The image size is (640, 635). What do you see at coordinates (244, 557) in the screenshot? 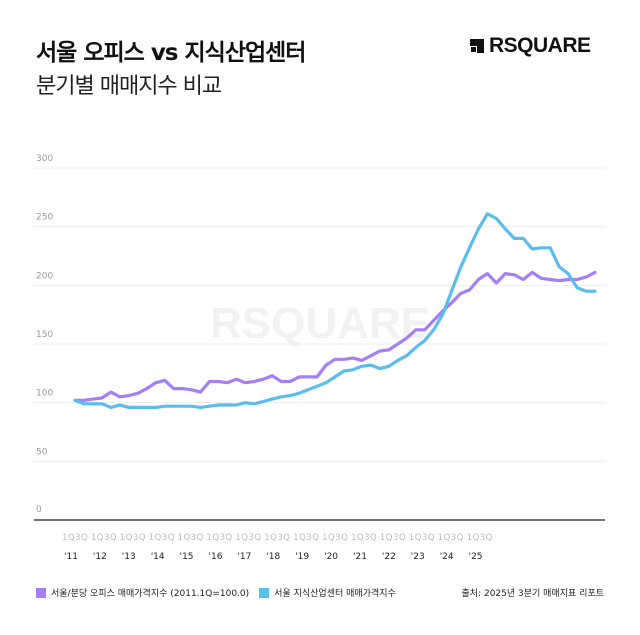
I see `year-tick-label: '17` at bounding box center [244, 557].